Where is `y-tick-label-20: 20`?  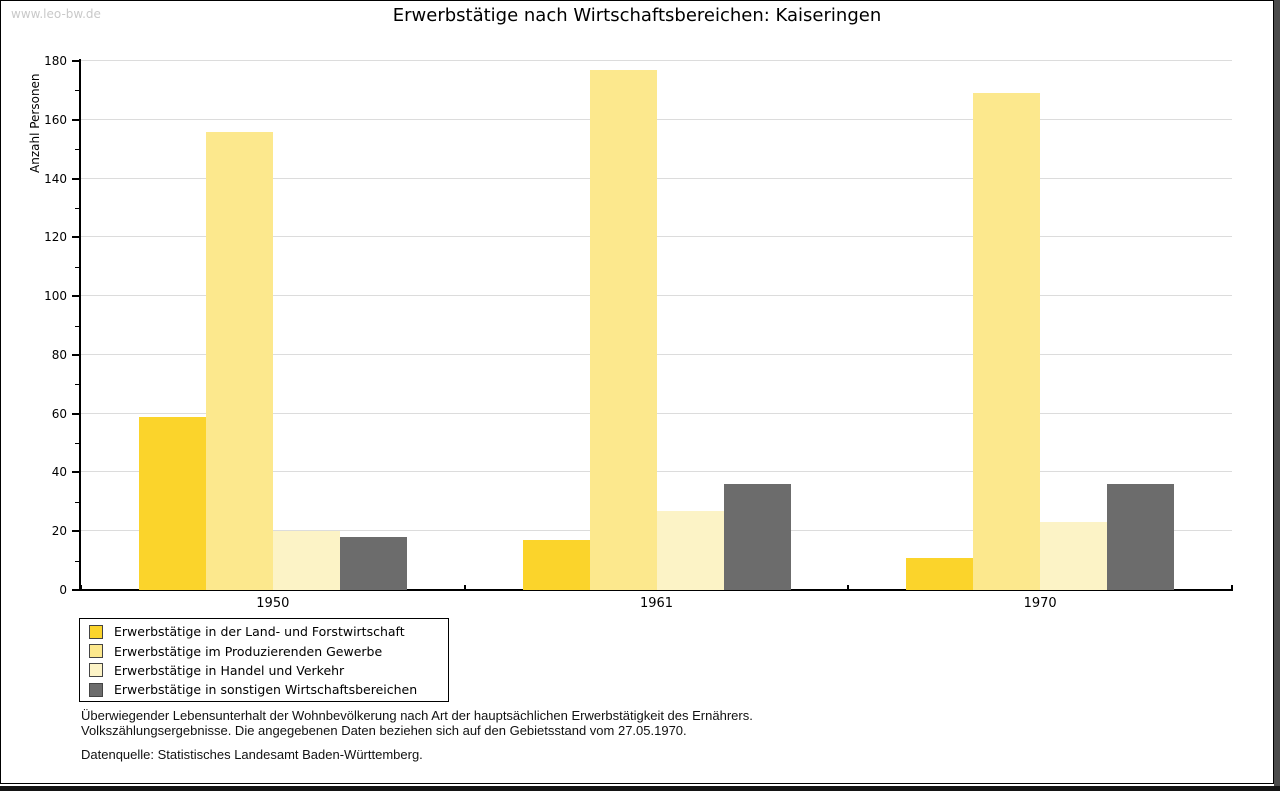
y-tick-label-20: 20 is located at coordinates (59, 531).